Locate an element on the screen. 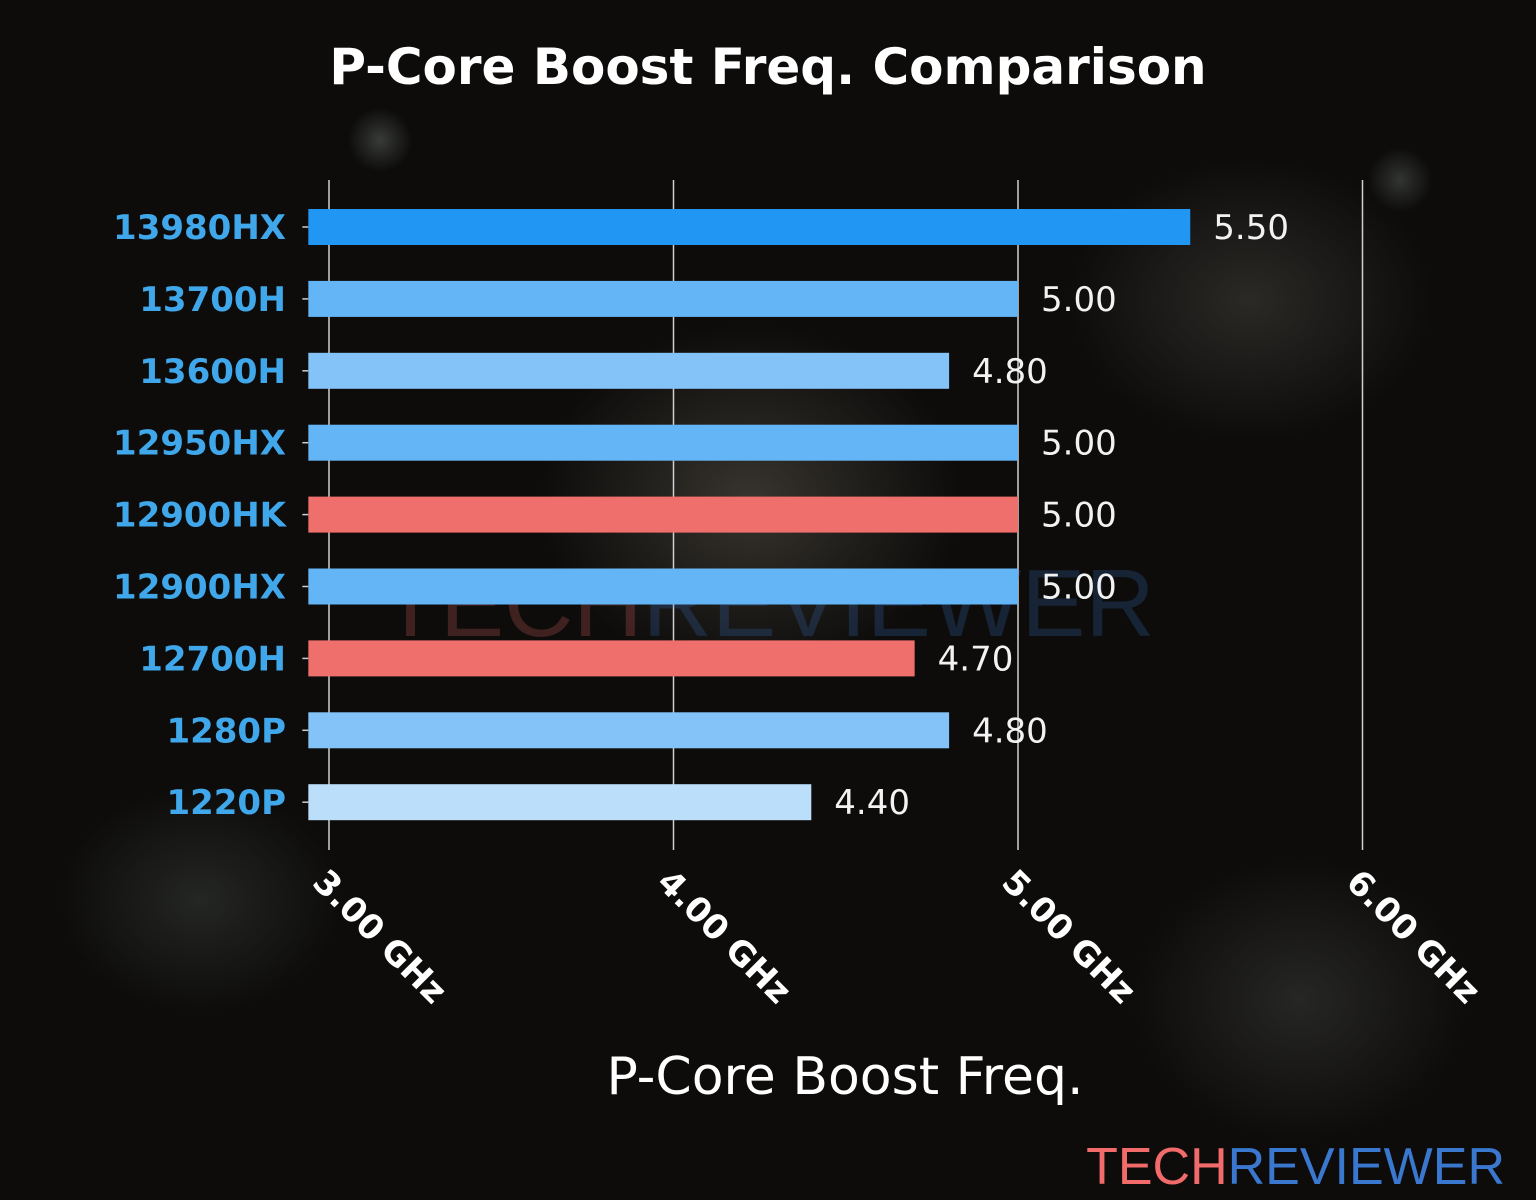  techreviewer-logo: TECHREVIEWER is located at coordinates (1295, 1167).